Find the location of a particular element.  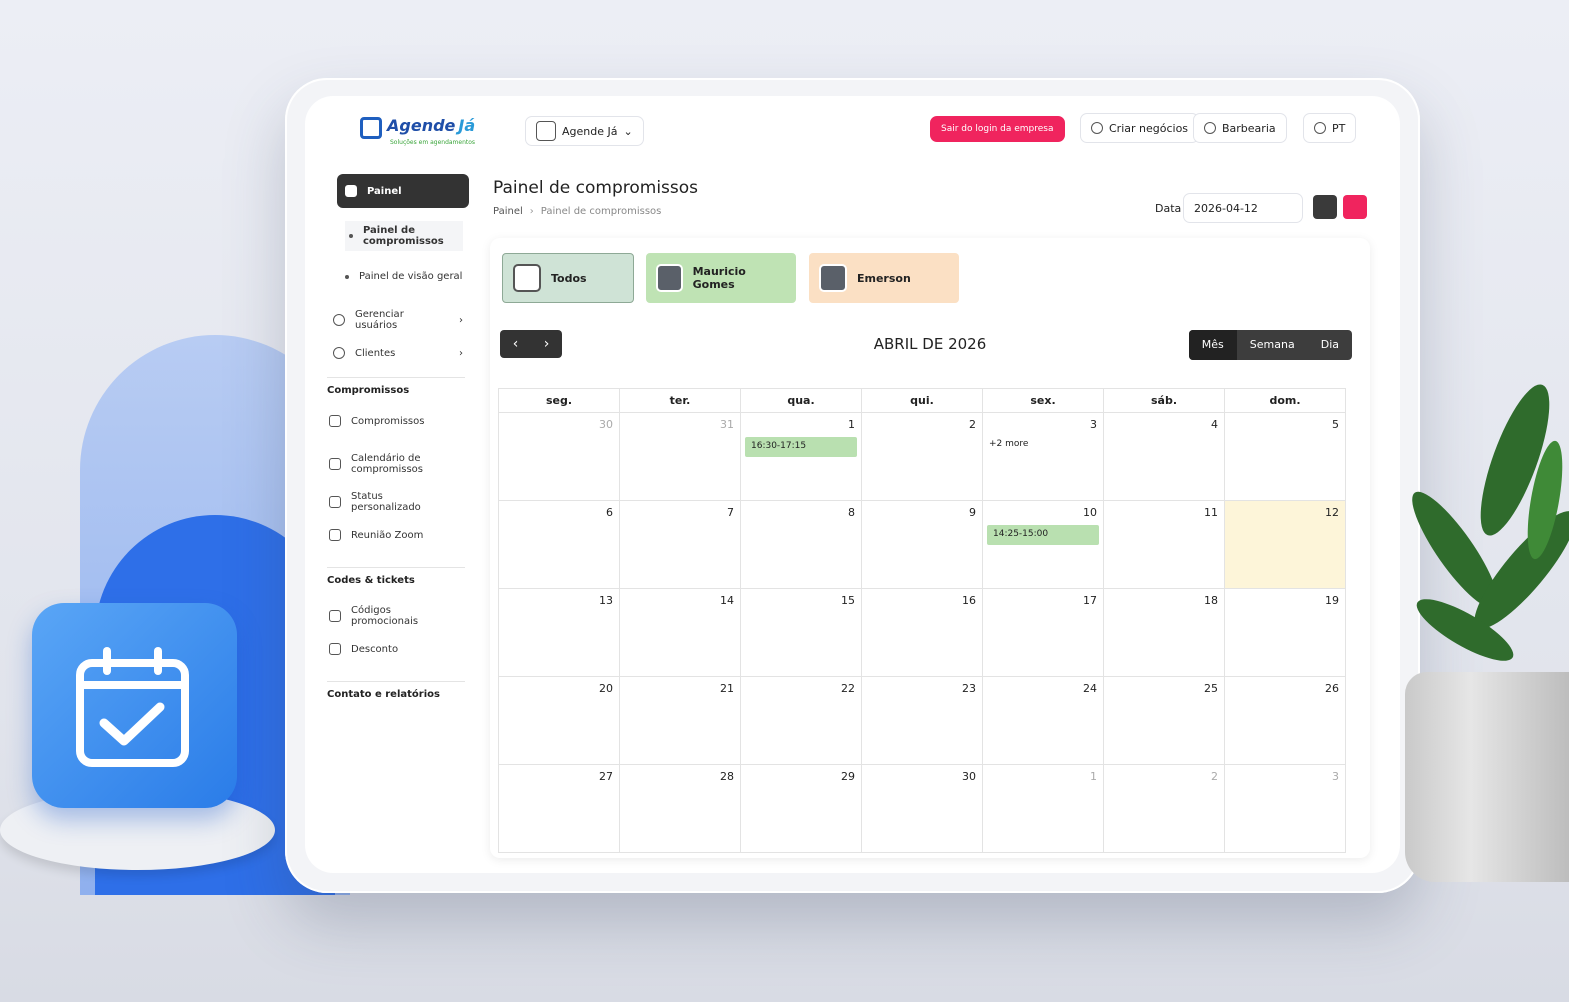

day-cell: 21 is located at coordinates (680, 721).